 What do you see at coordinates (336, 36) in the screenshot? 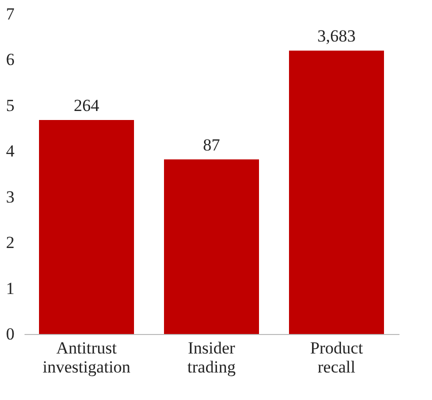
I see `annotation: 3,683` at bounding box center [336, 36].